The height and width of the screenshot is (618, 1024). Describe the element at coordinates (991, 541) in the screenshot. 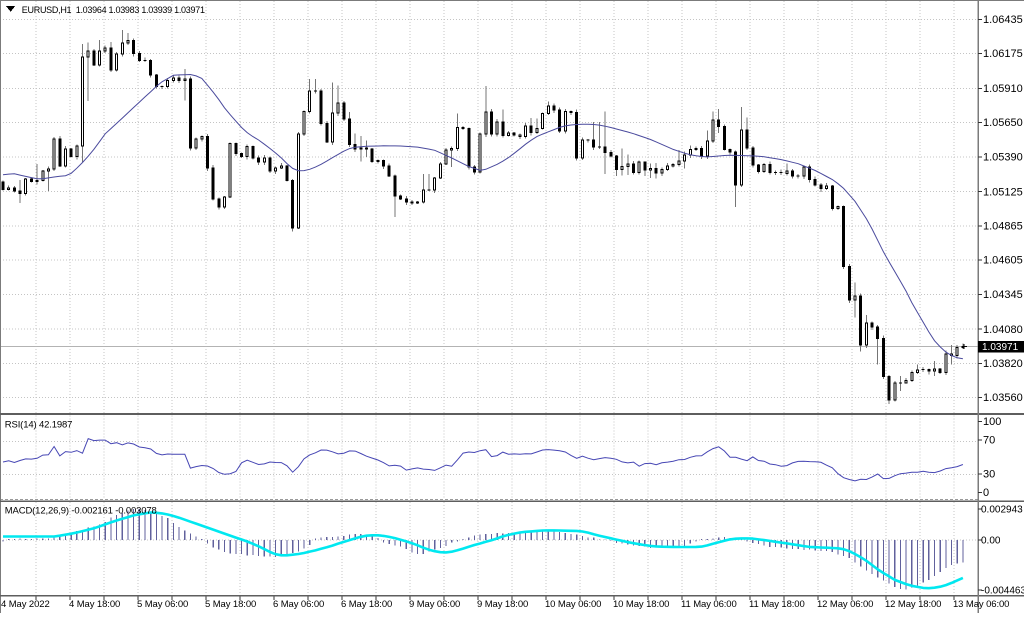

I see `svg-text: 0.00` at that location.